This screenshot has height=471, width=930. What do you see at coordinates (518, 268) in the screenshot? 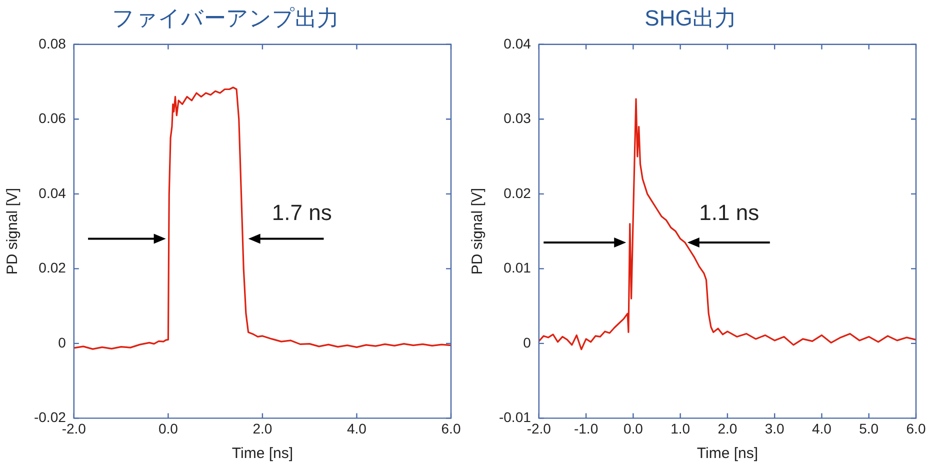
I see `y-tick-label: 0.01` at bounding box center [518, 268].